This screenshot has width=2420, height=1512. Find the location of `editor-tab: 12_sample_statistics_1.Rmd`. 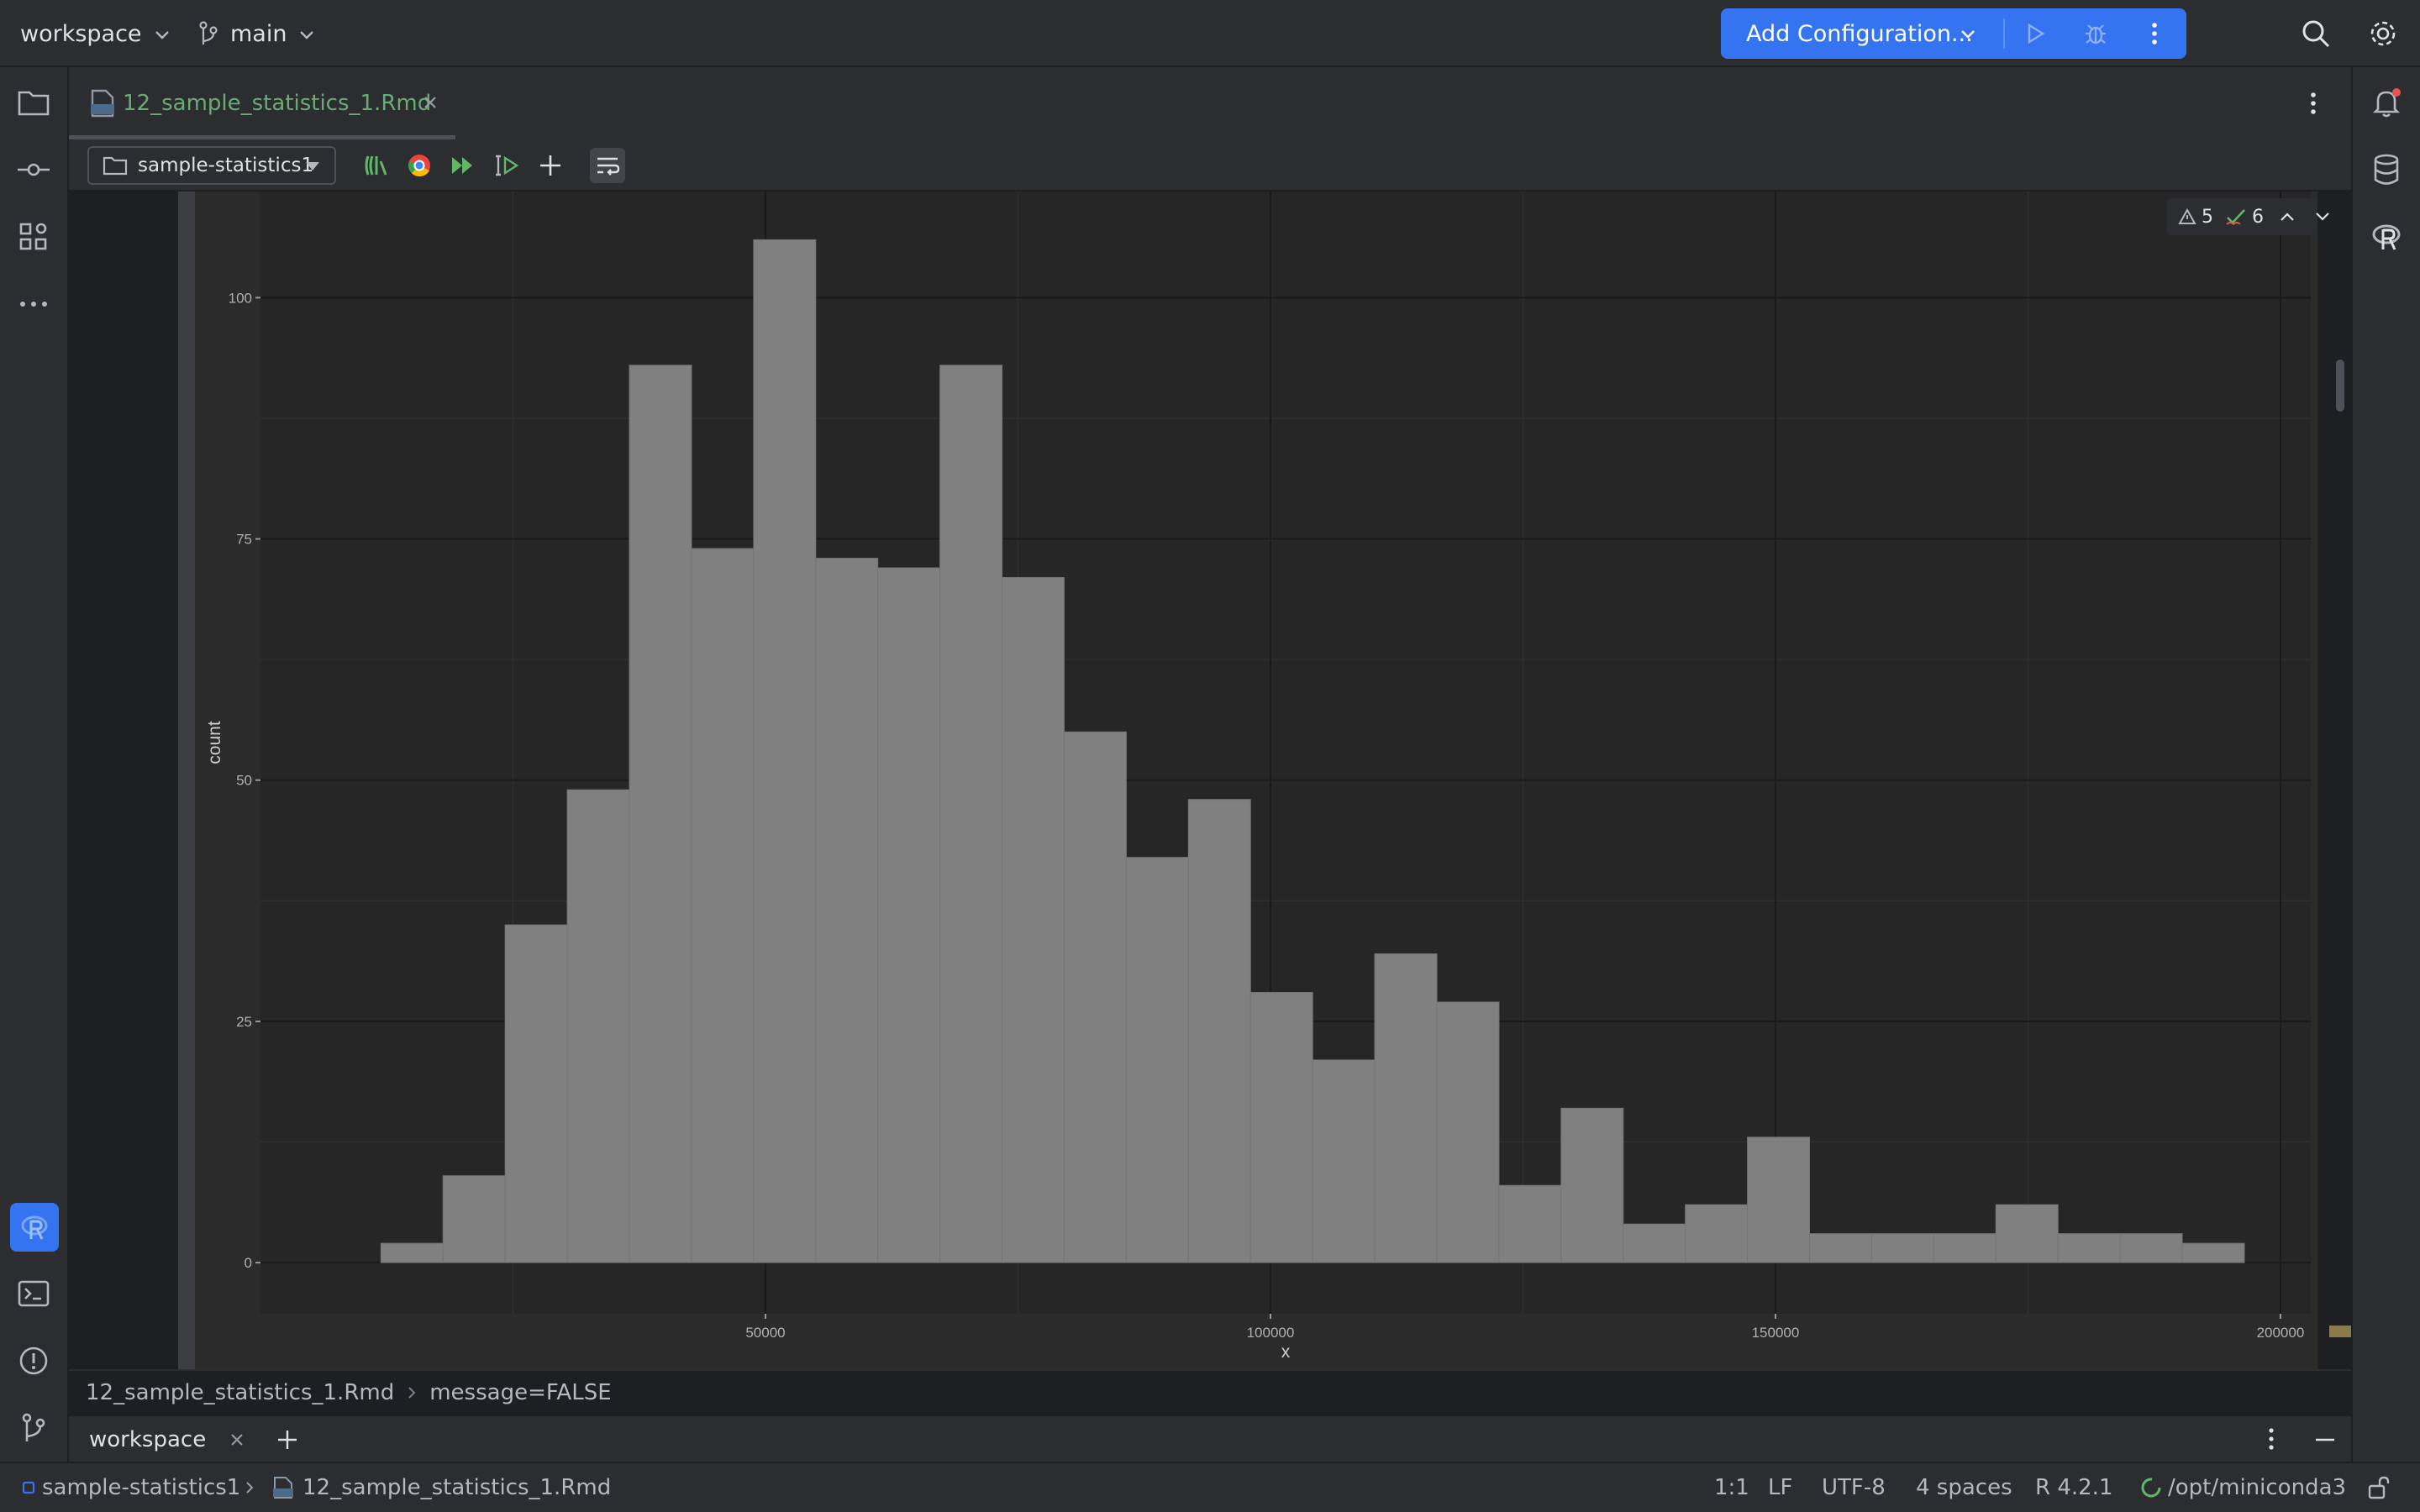

editor-tab: 12_sample_statistics_1.Rmd is located at coordinates (262, 103).